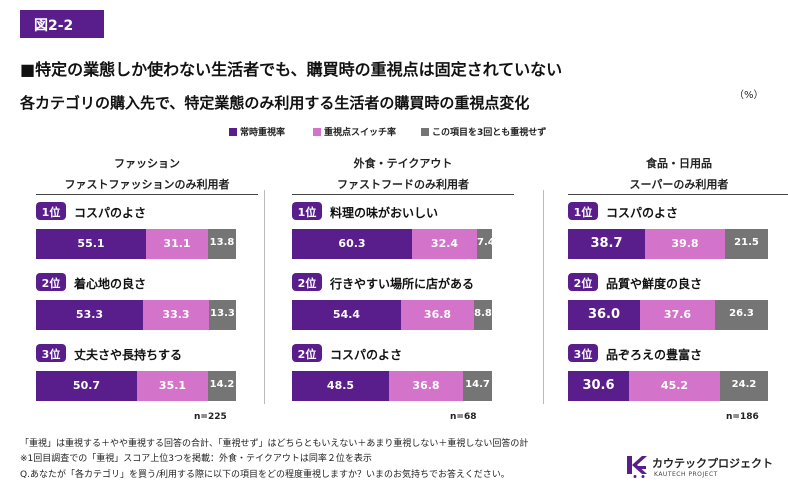  Describe the element at coordinates (222, 313) in the screenshot. I see `data-label: 13.3` at that location.